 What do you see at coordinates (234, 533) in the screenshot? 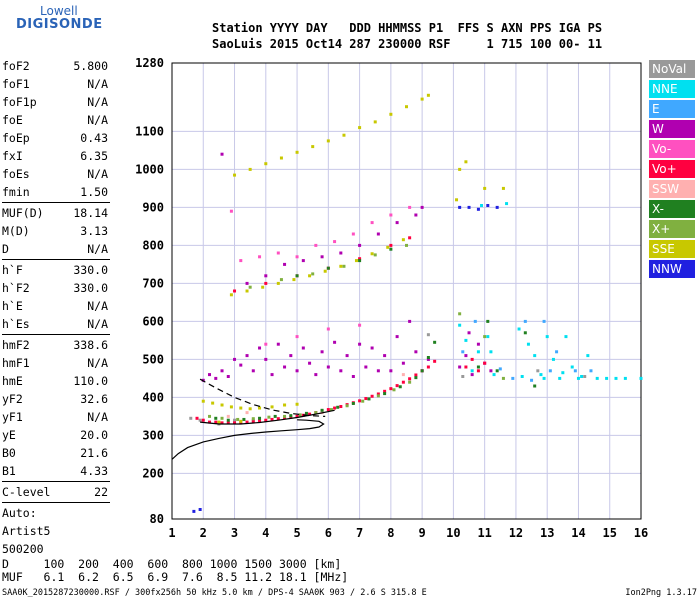
I see `x-tick-label: 3` at bounding box center [234, 533].